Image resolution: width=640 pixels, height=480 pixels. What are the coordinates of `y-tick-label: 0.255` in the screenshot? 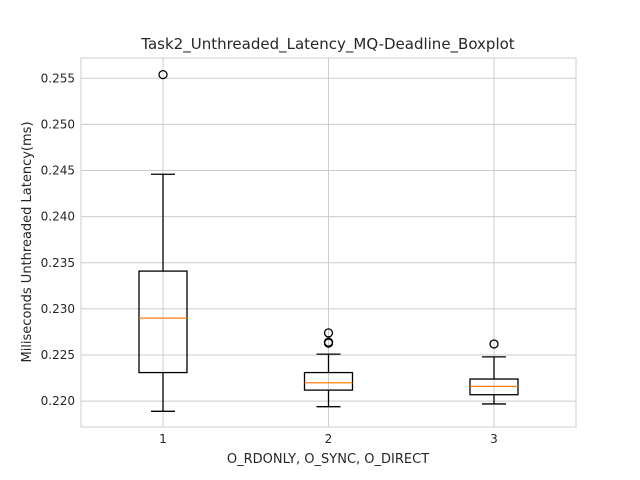 It's located at (58, 78).